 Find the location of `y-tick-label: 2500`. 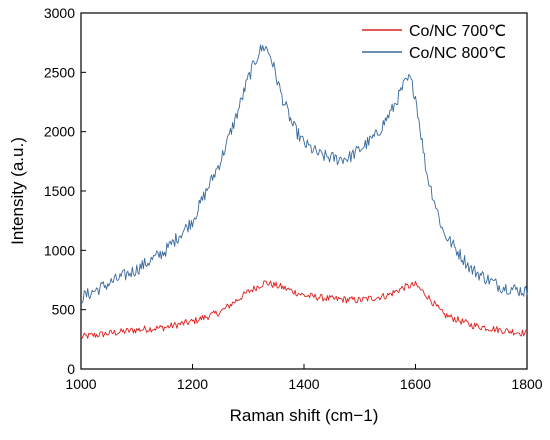

y-tick-label: 2500 is located at coordinates (59, 72).